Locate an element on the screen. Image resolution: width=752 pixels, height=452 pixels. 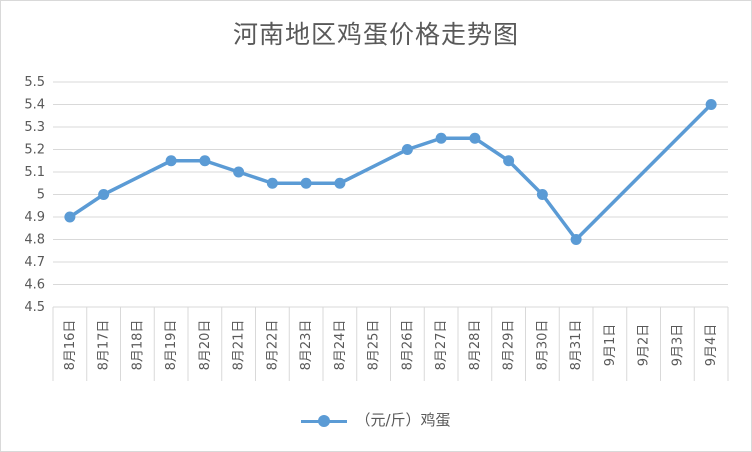
y-tick-label: 4.6 is located at coordinates (34, 285).